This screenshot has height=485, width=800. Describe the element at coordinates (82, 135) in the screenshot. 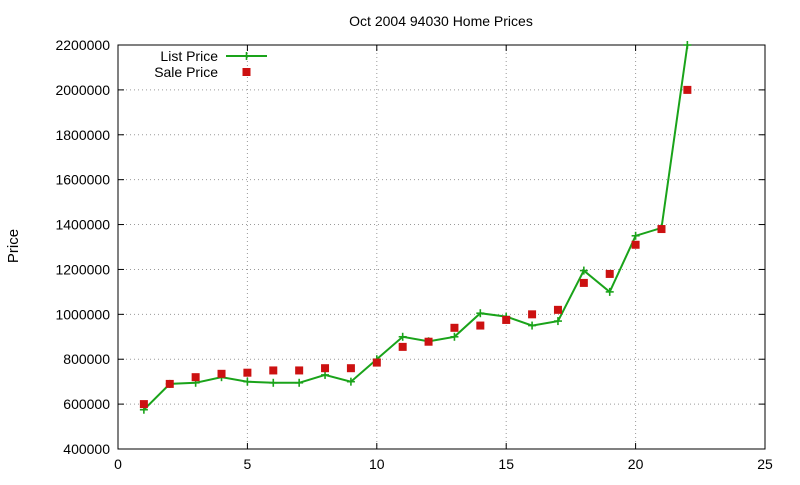

I see `y-tick-label: 1800000` at that location.